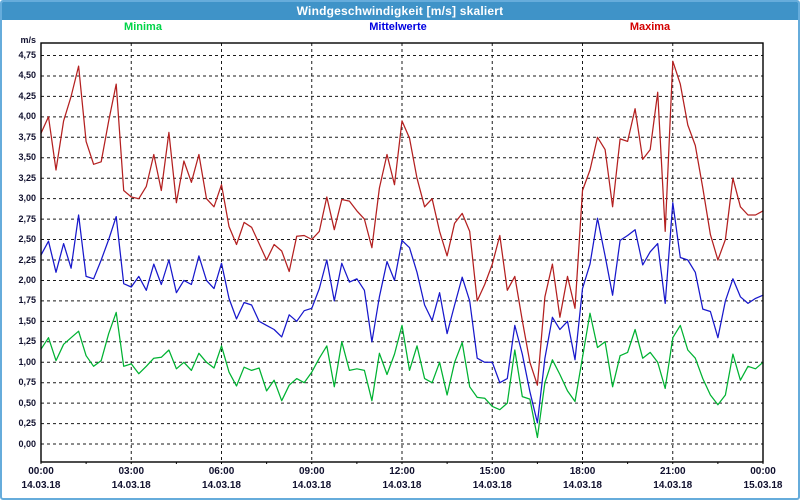  What do you see at coordinates (27, 157) in the screenshot?
I see `y-axis-tick-label: 3,50` at bounding box center [27, 157].